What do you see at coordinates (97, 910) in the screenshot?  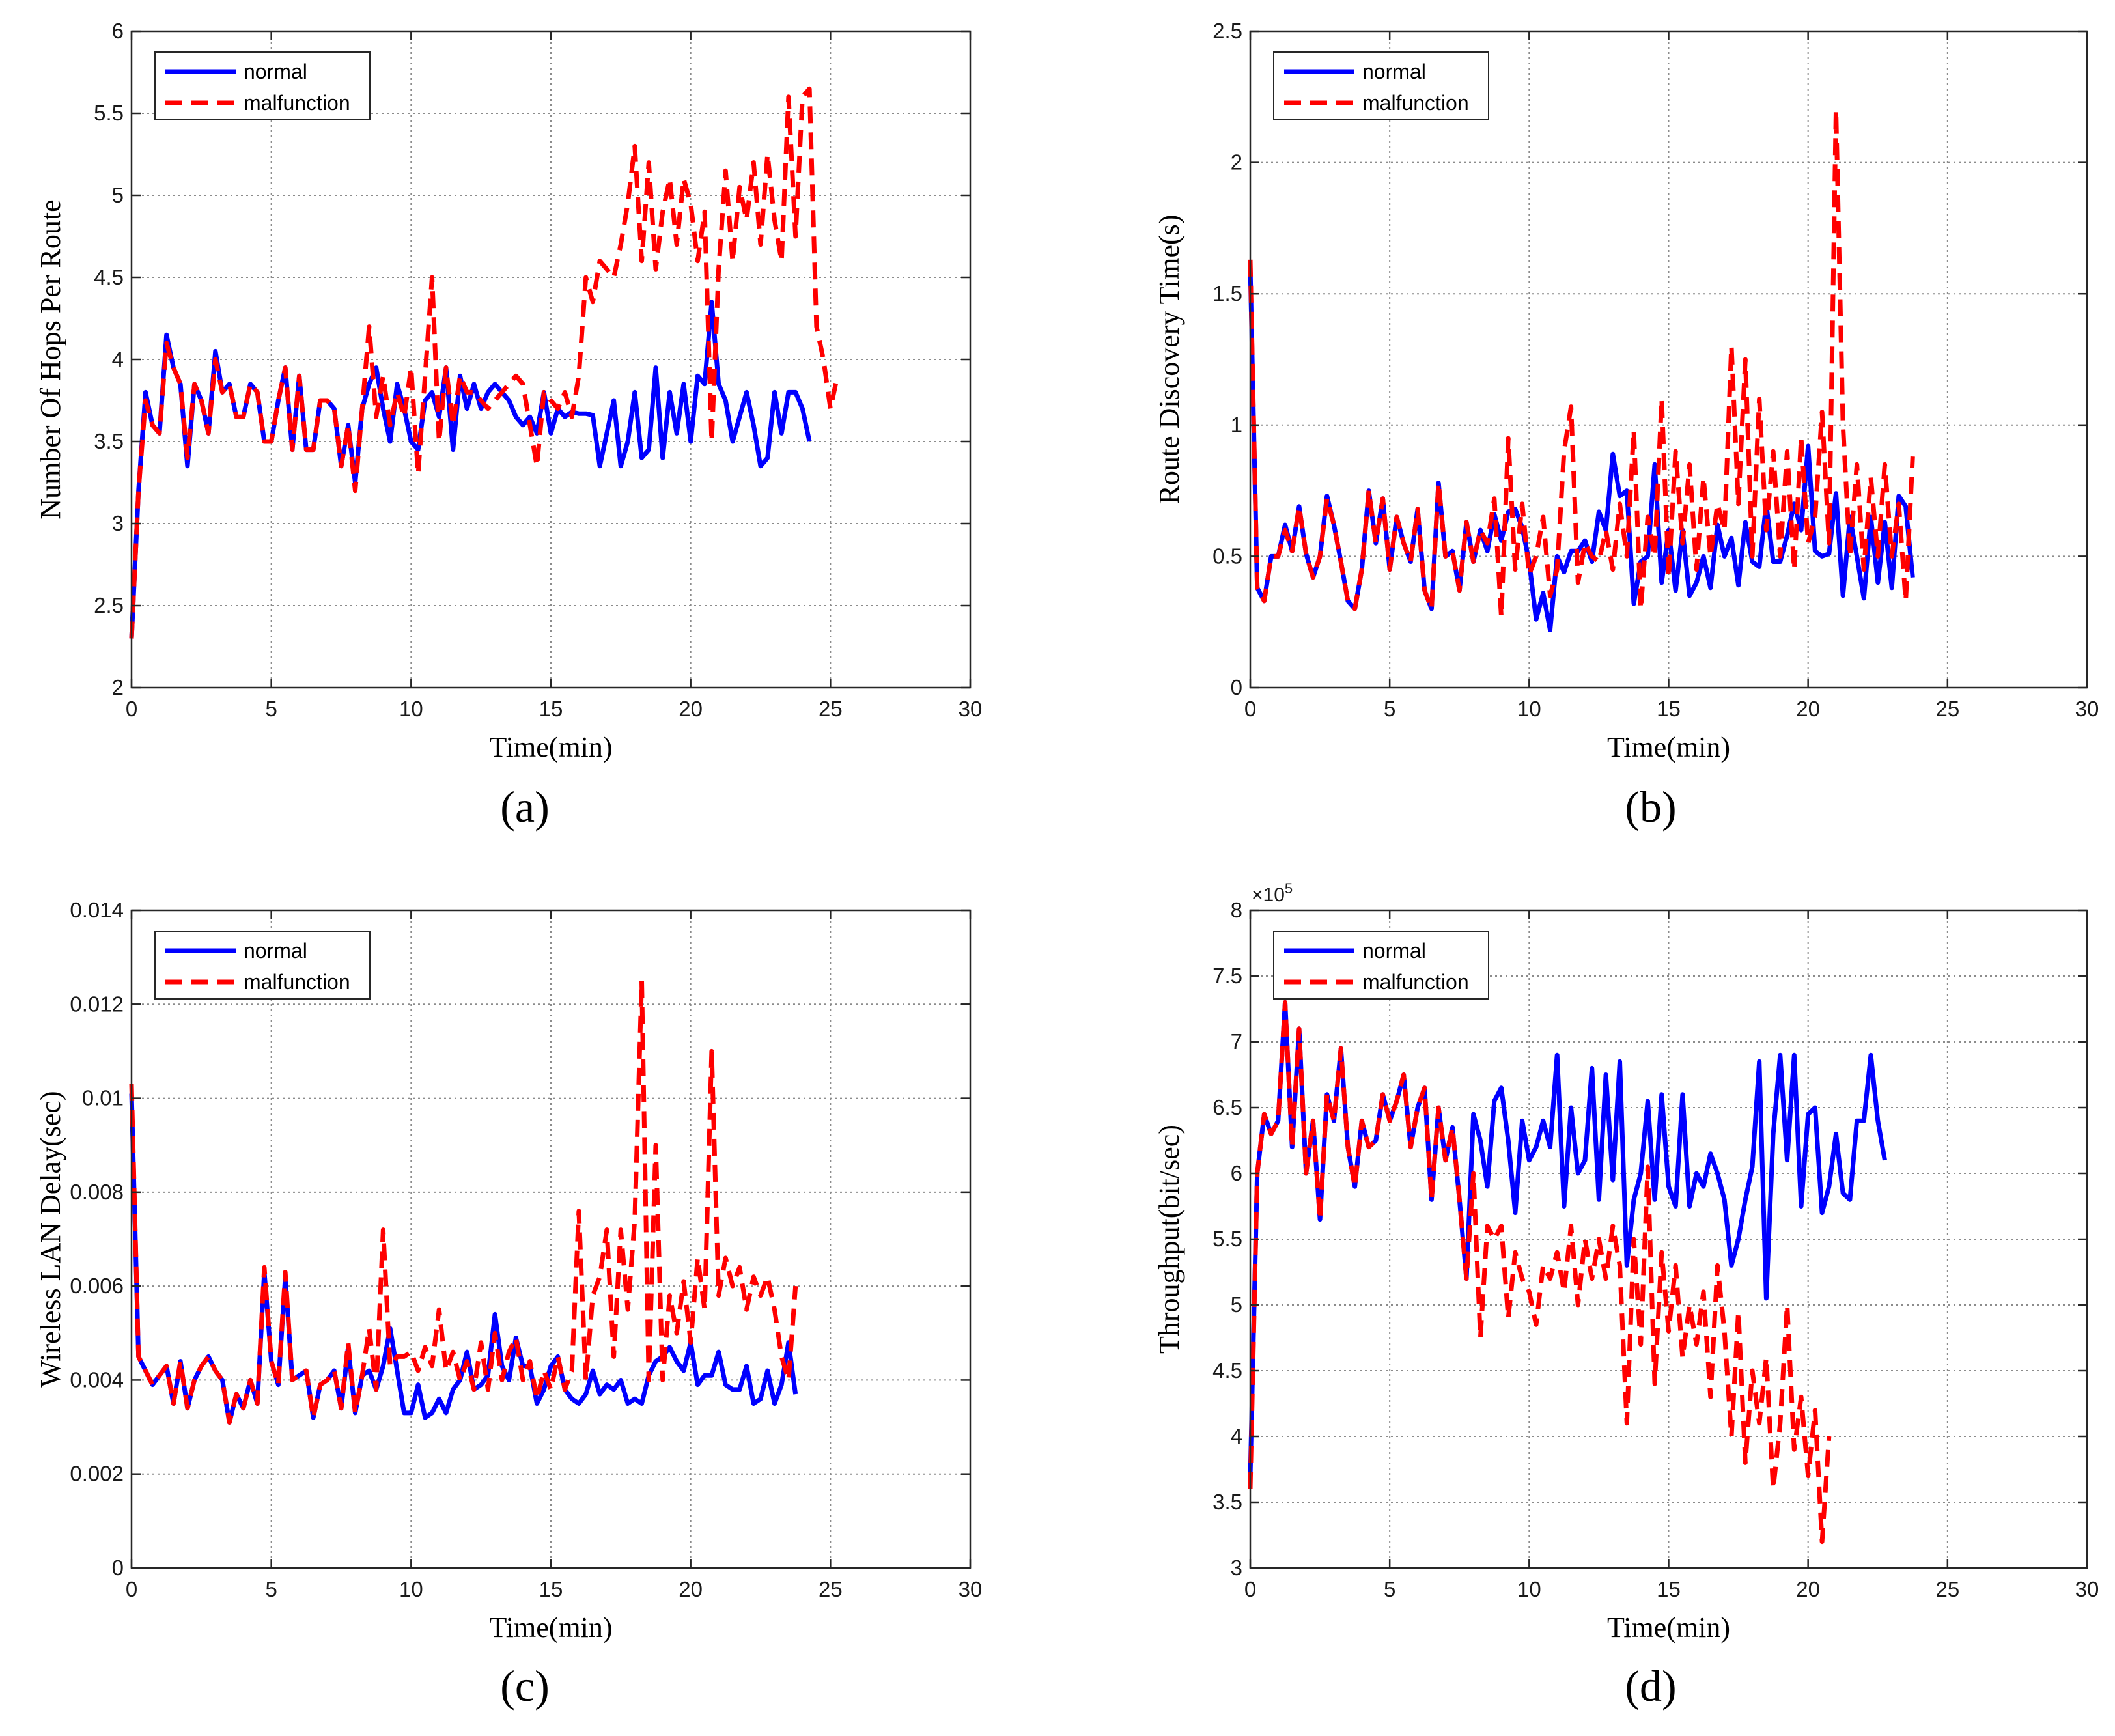 I see `y-tick-label: 0.014` at bounding box center [97, 910].